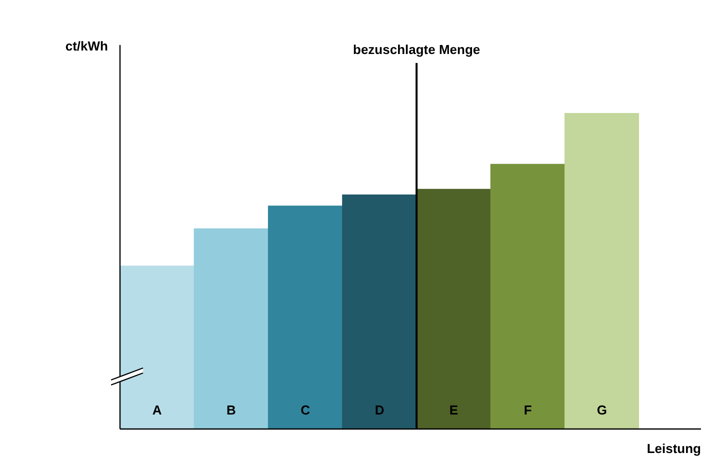  What do you see at coordinates (453, 410) in the screenshot?
I see `x-tick-label: E` at bounding box center [453, 410].